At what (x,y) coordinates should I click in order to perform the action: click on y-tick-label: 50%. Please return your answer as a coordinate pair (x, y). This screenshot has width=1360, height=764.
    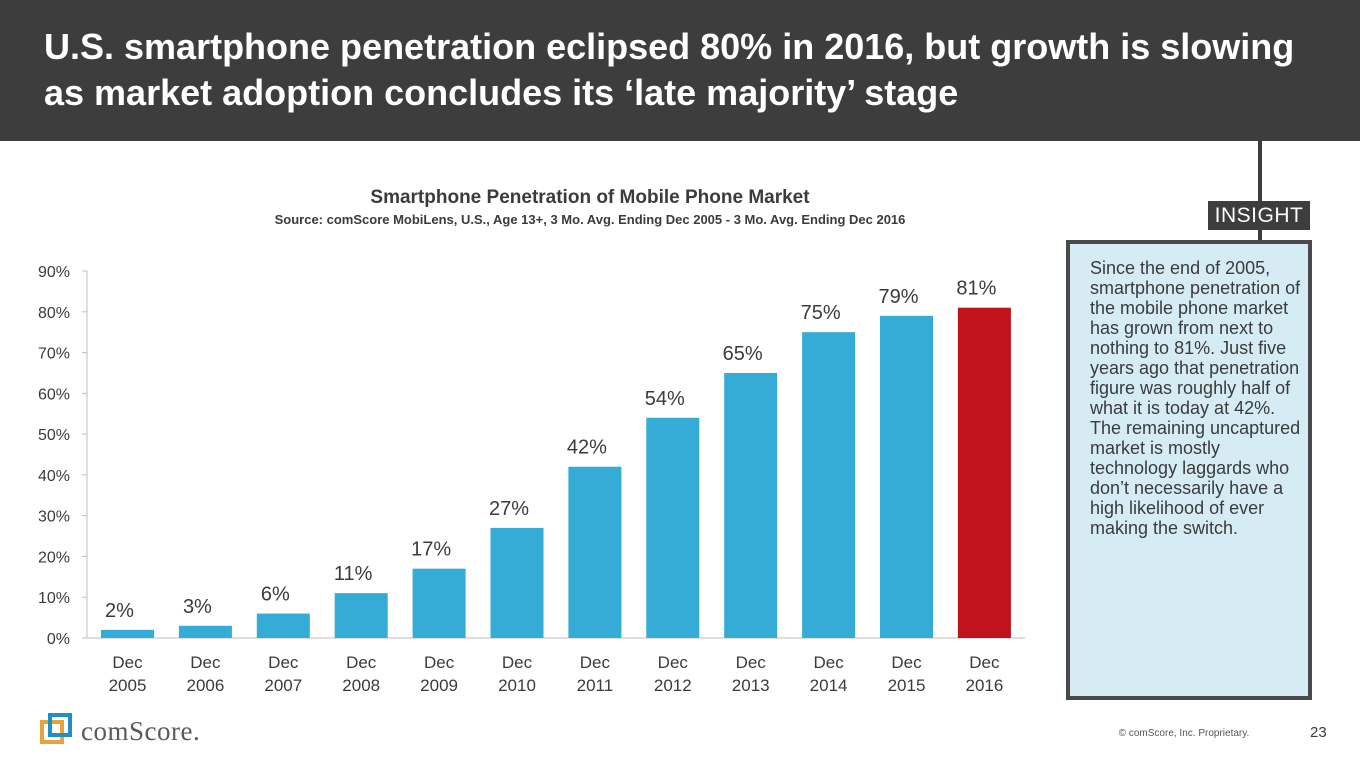
    Looking at the image, I should click on (54, 435).